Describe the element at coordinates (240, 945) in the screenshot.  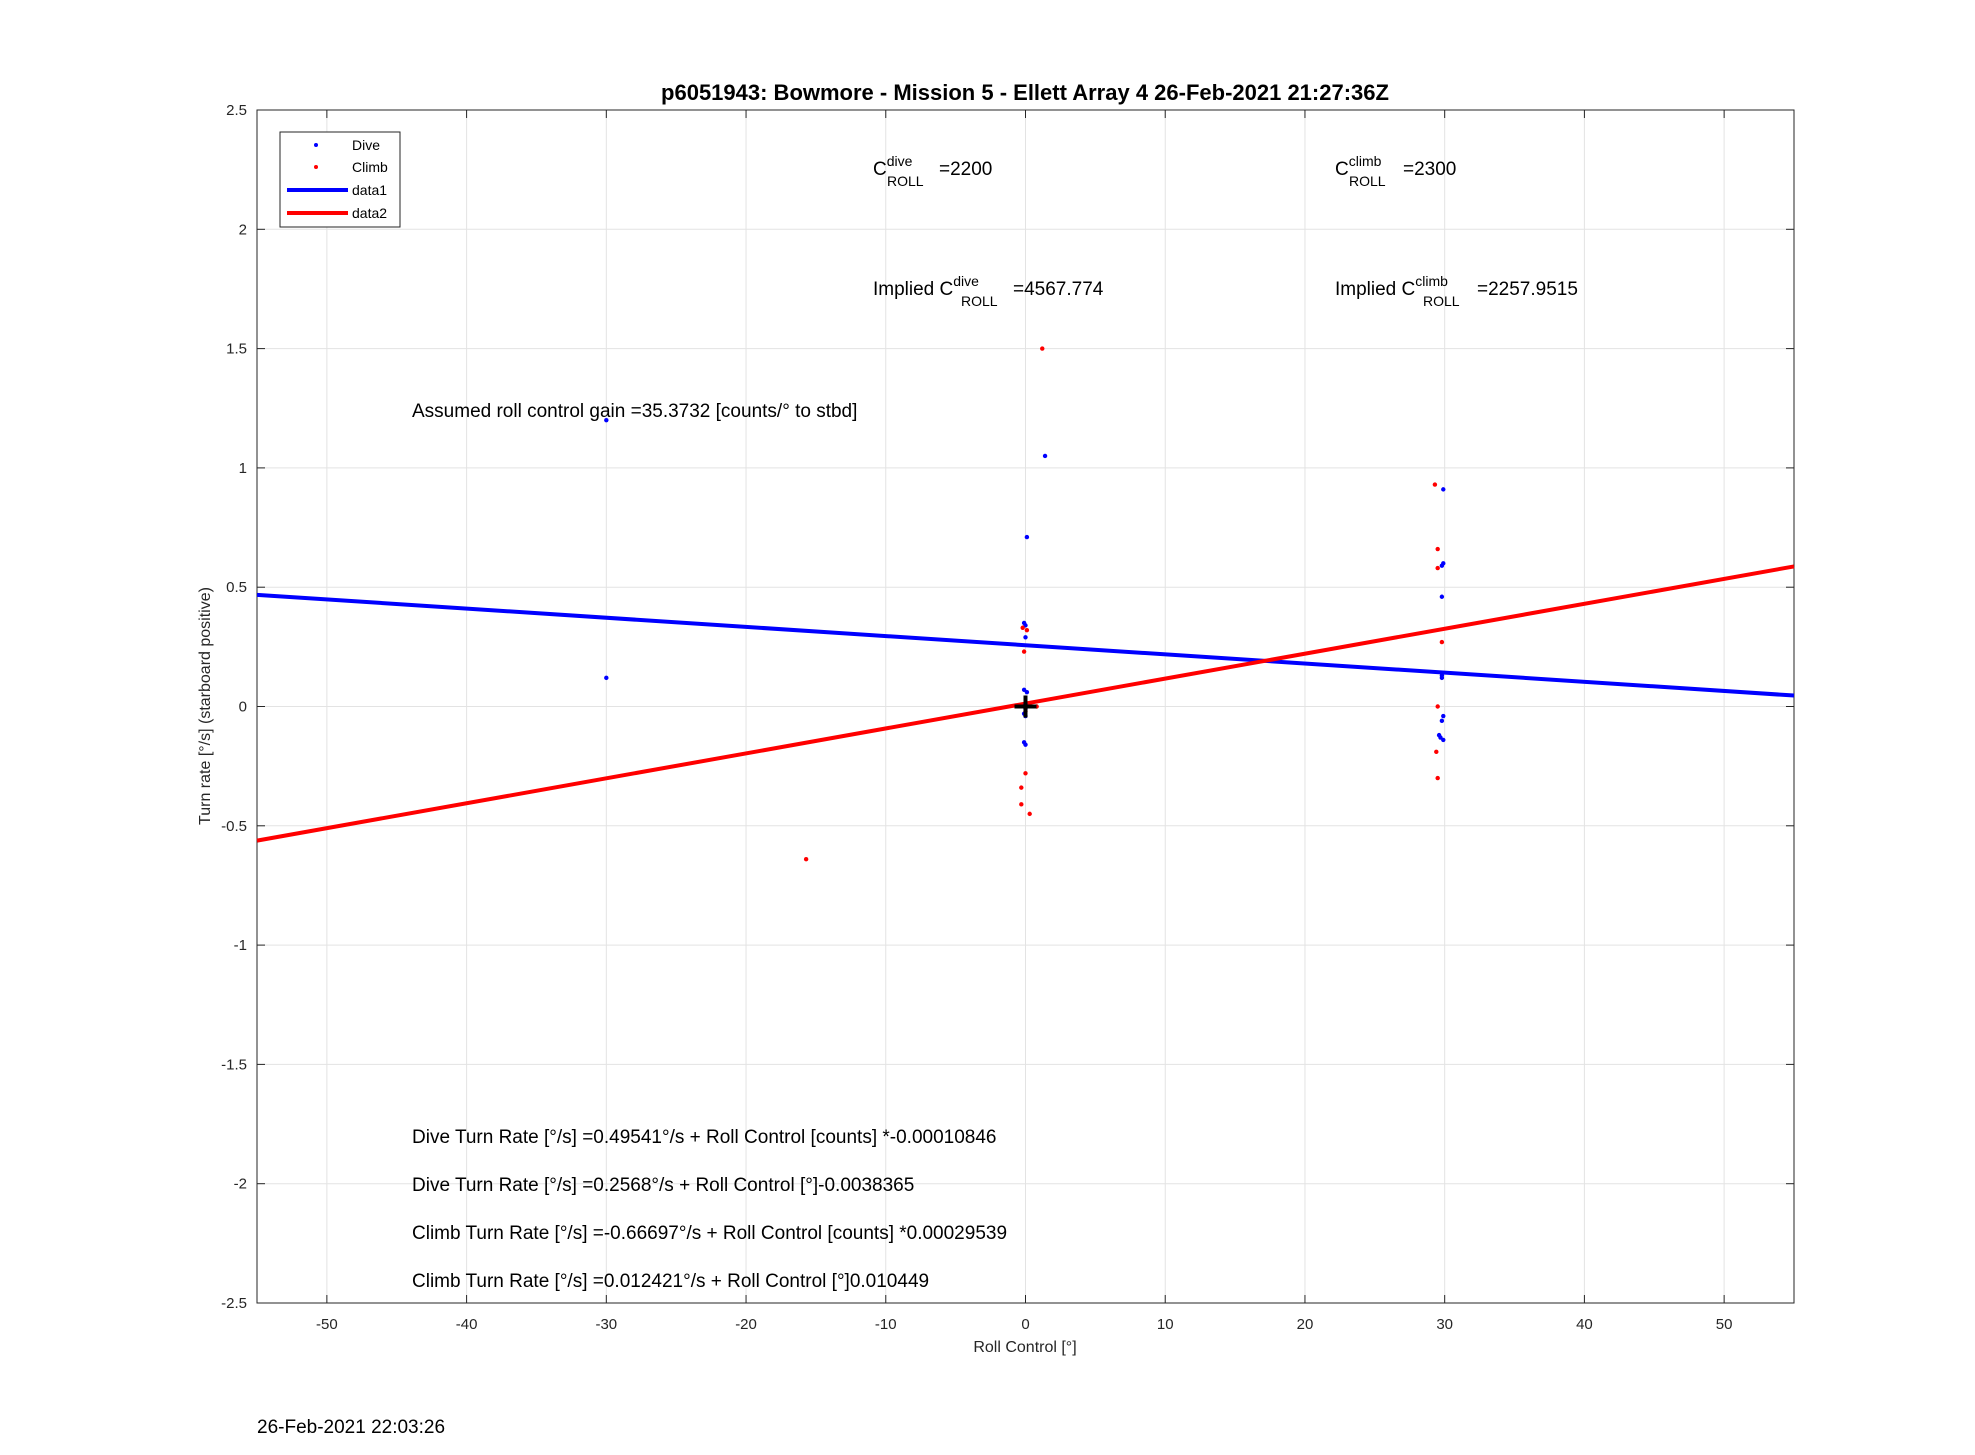
I see `y-tick-label: -1` at that location.